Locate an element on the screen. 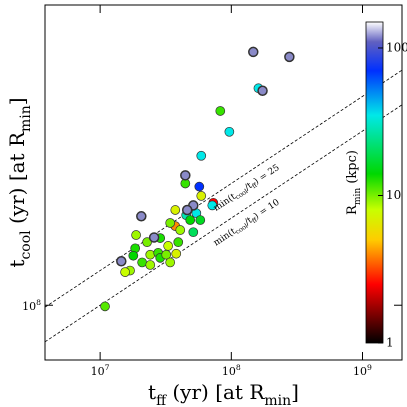  y-axis-label-part: t is located at coordinates (17, 264).